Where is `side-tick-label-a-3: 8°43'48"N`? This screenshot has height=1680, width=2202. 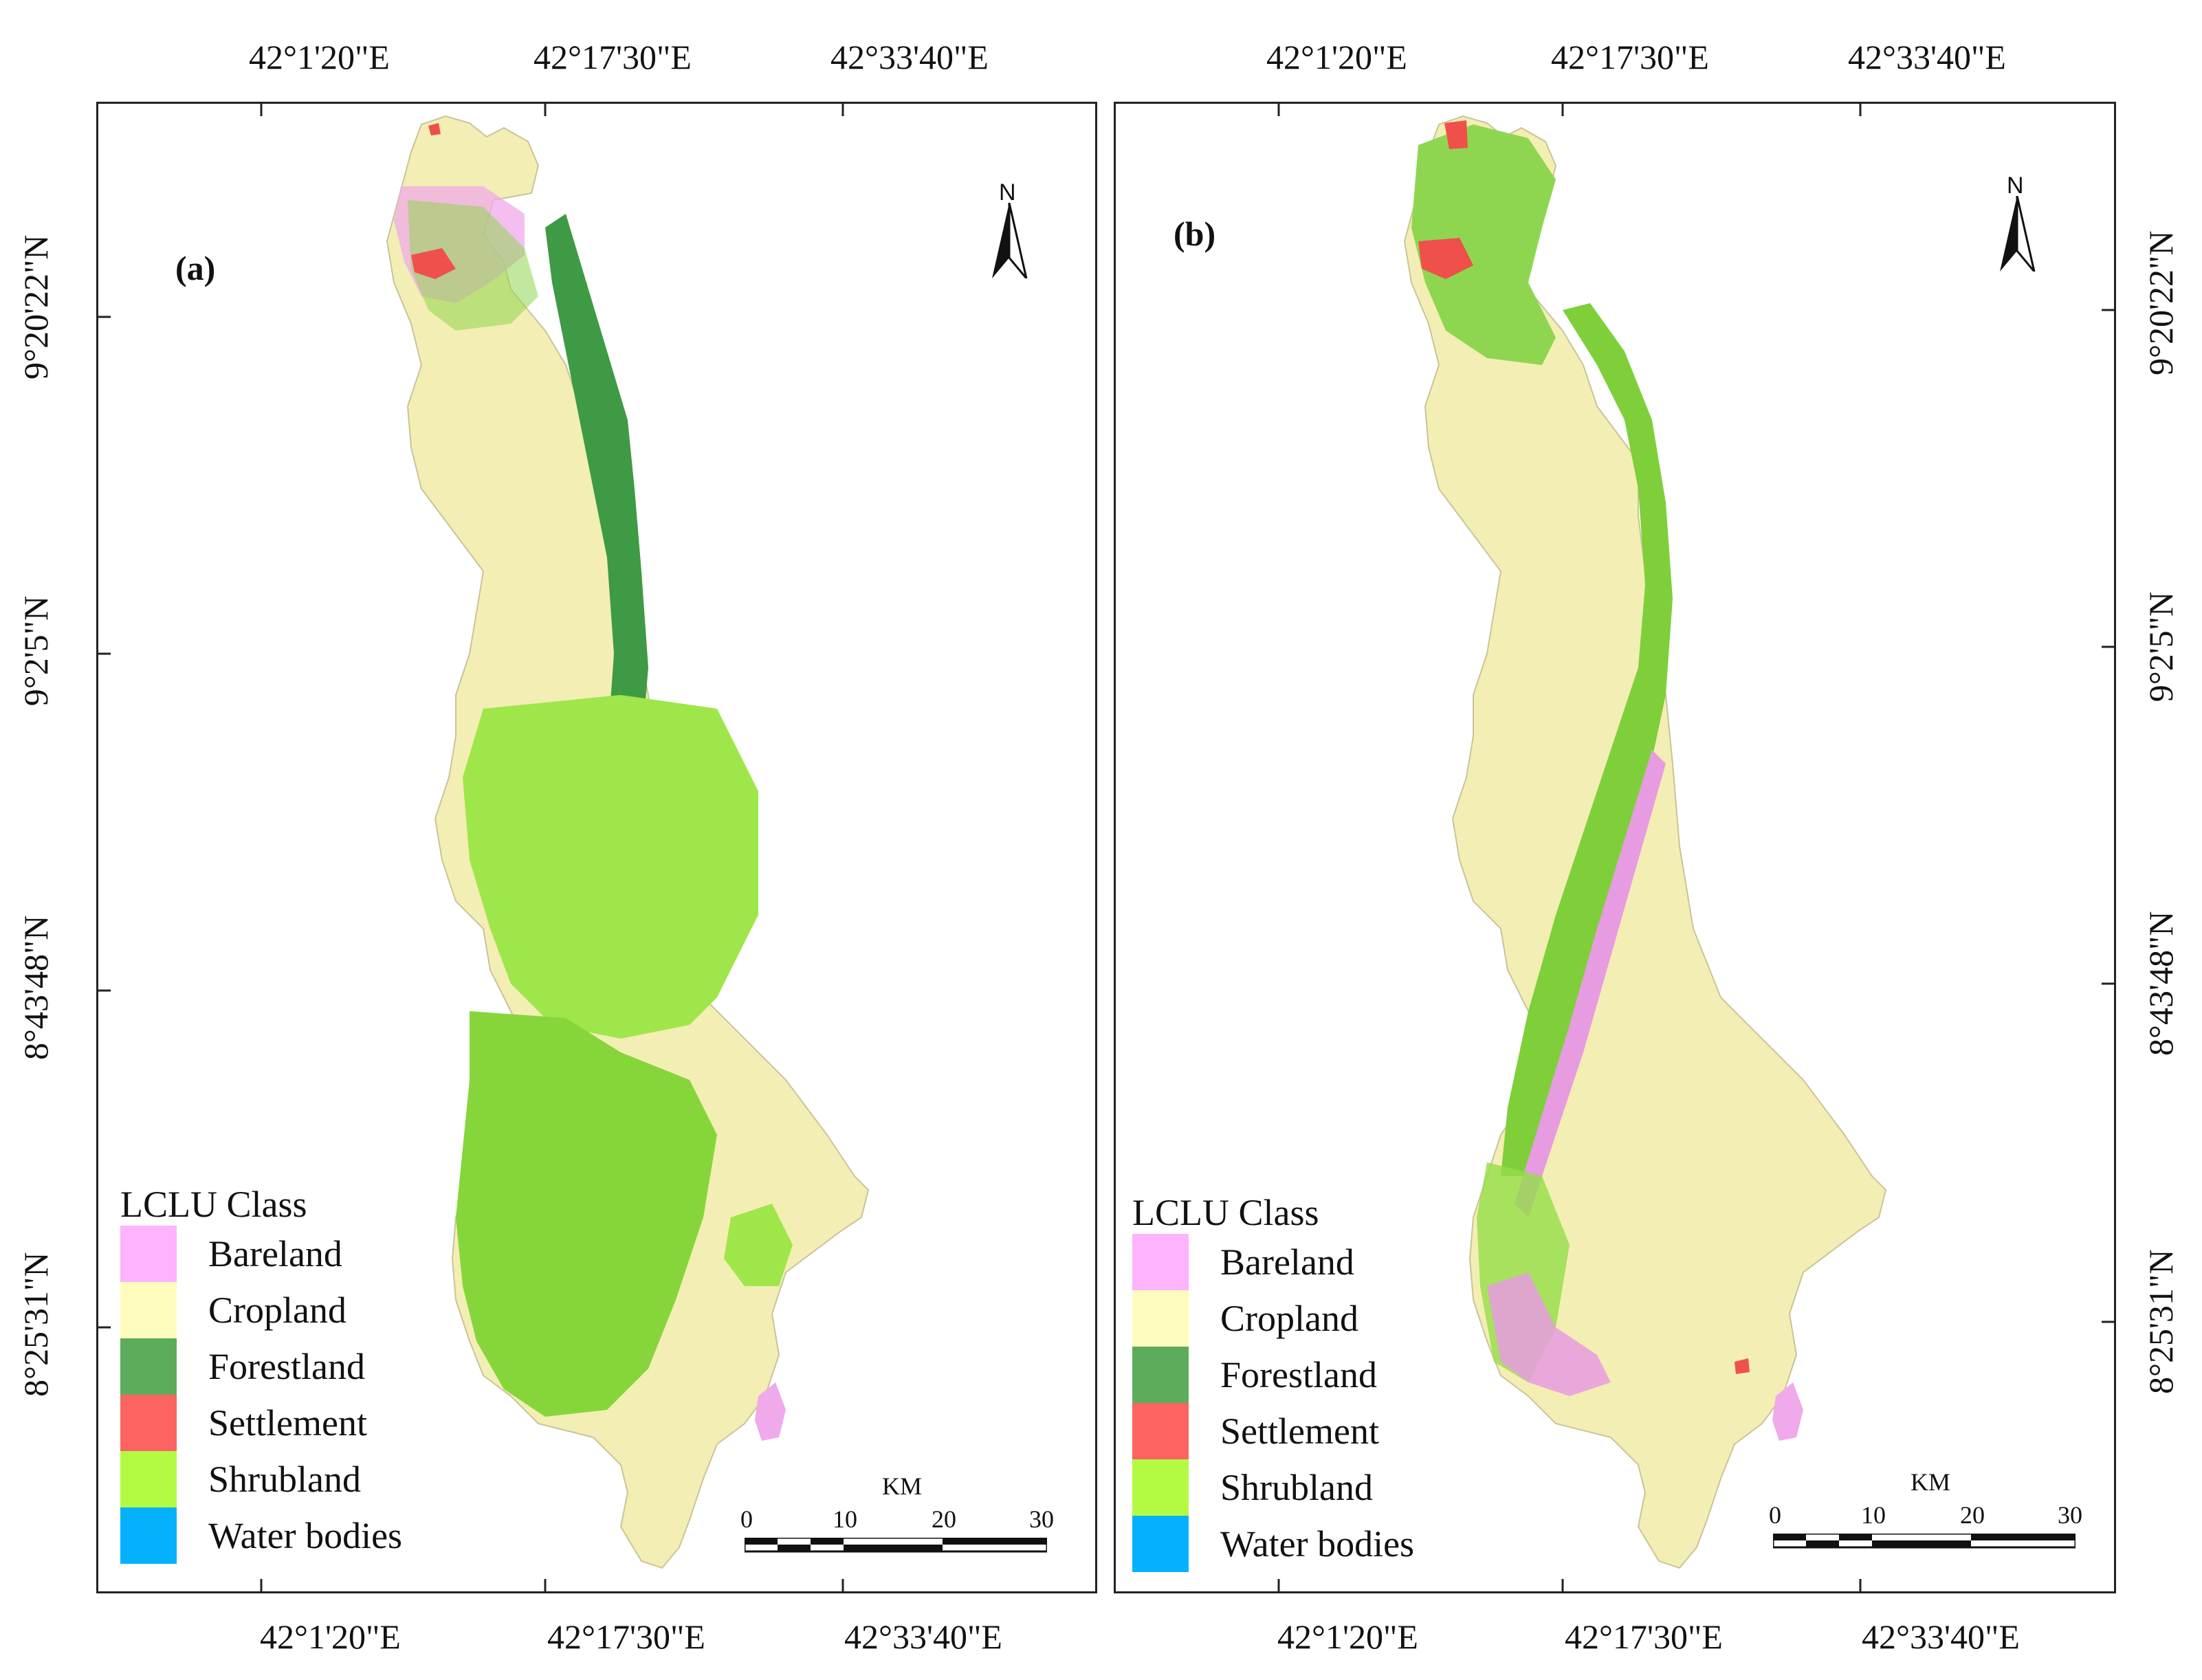
side-tick-label-a-3: 8°43'48"N is located at coordinates (35, 987).